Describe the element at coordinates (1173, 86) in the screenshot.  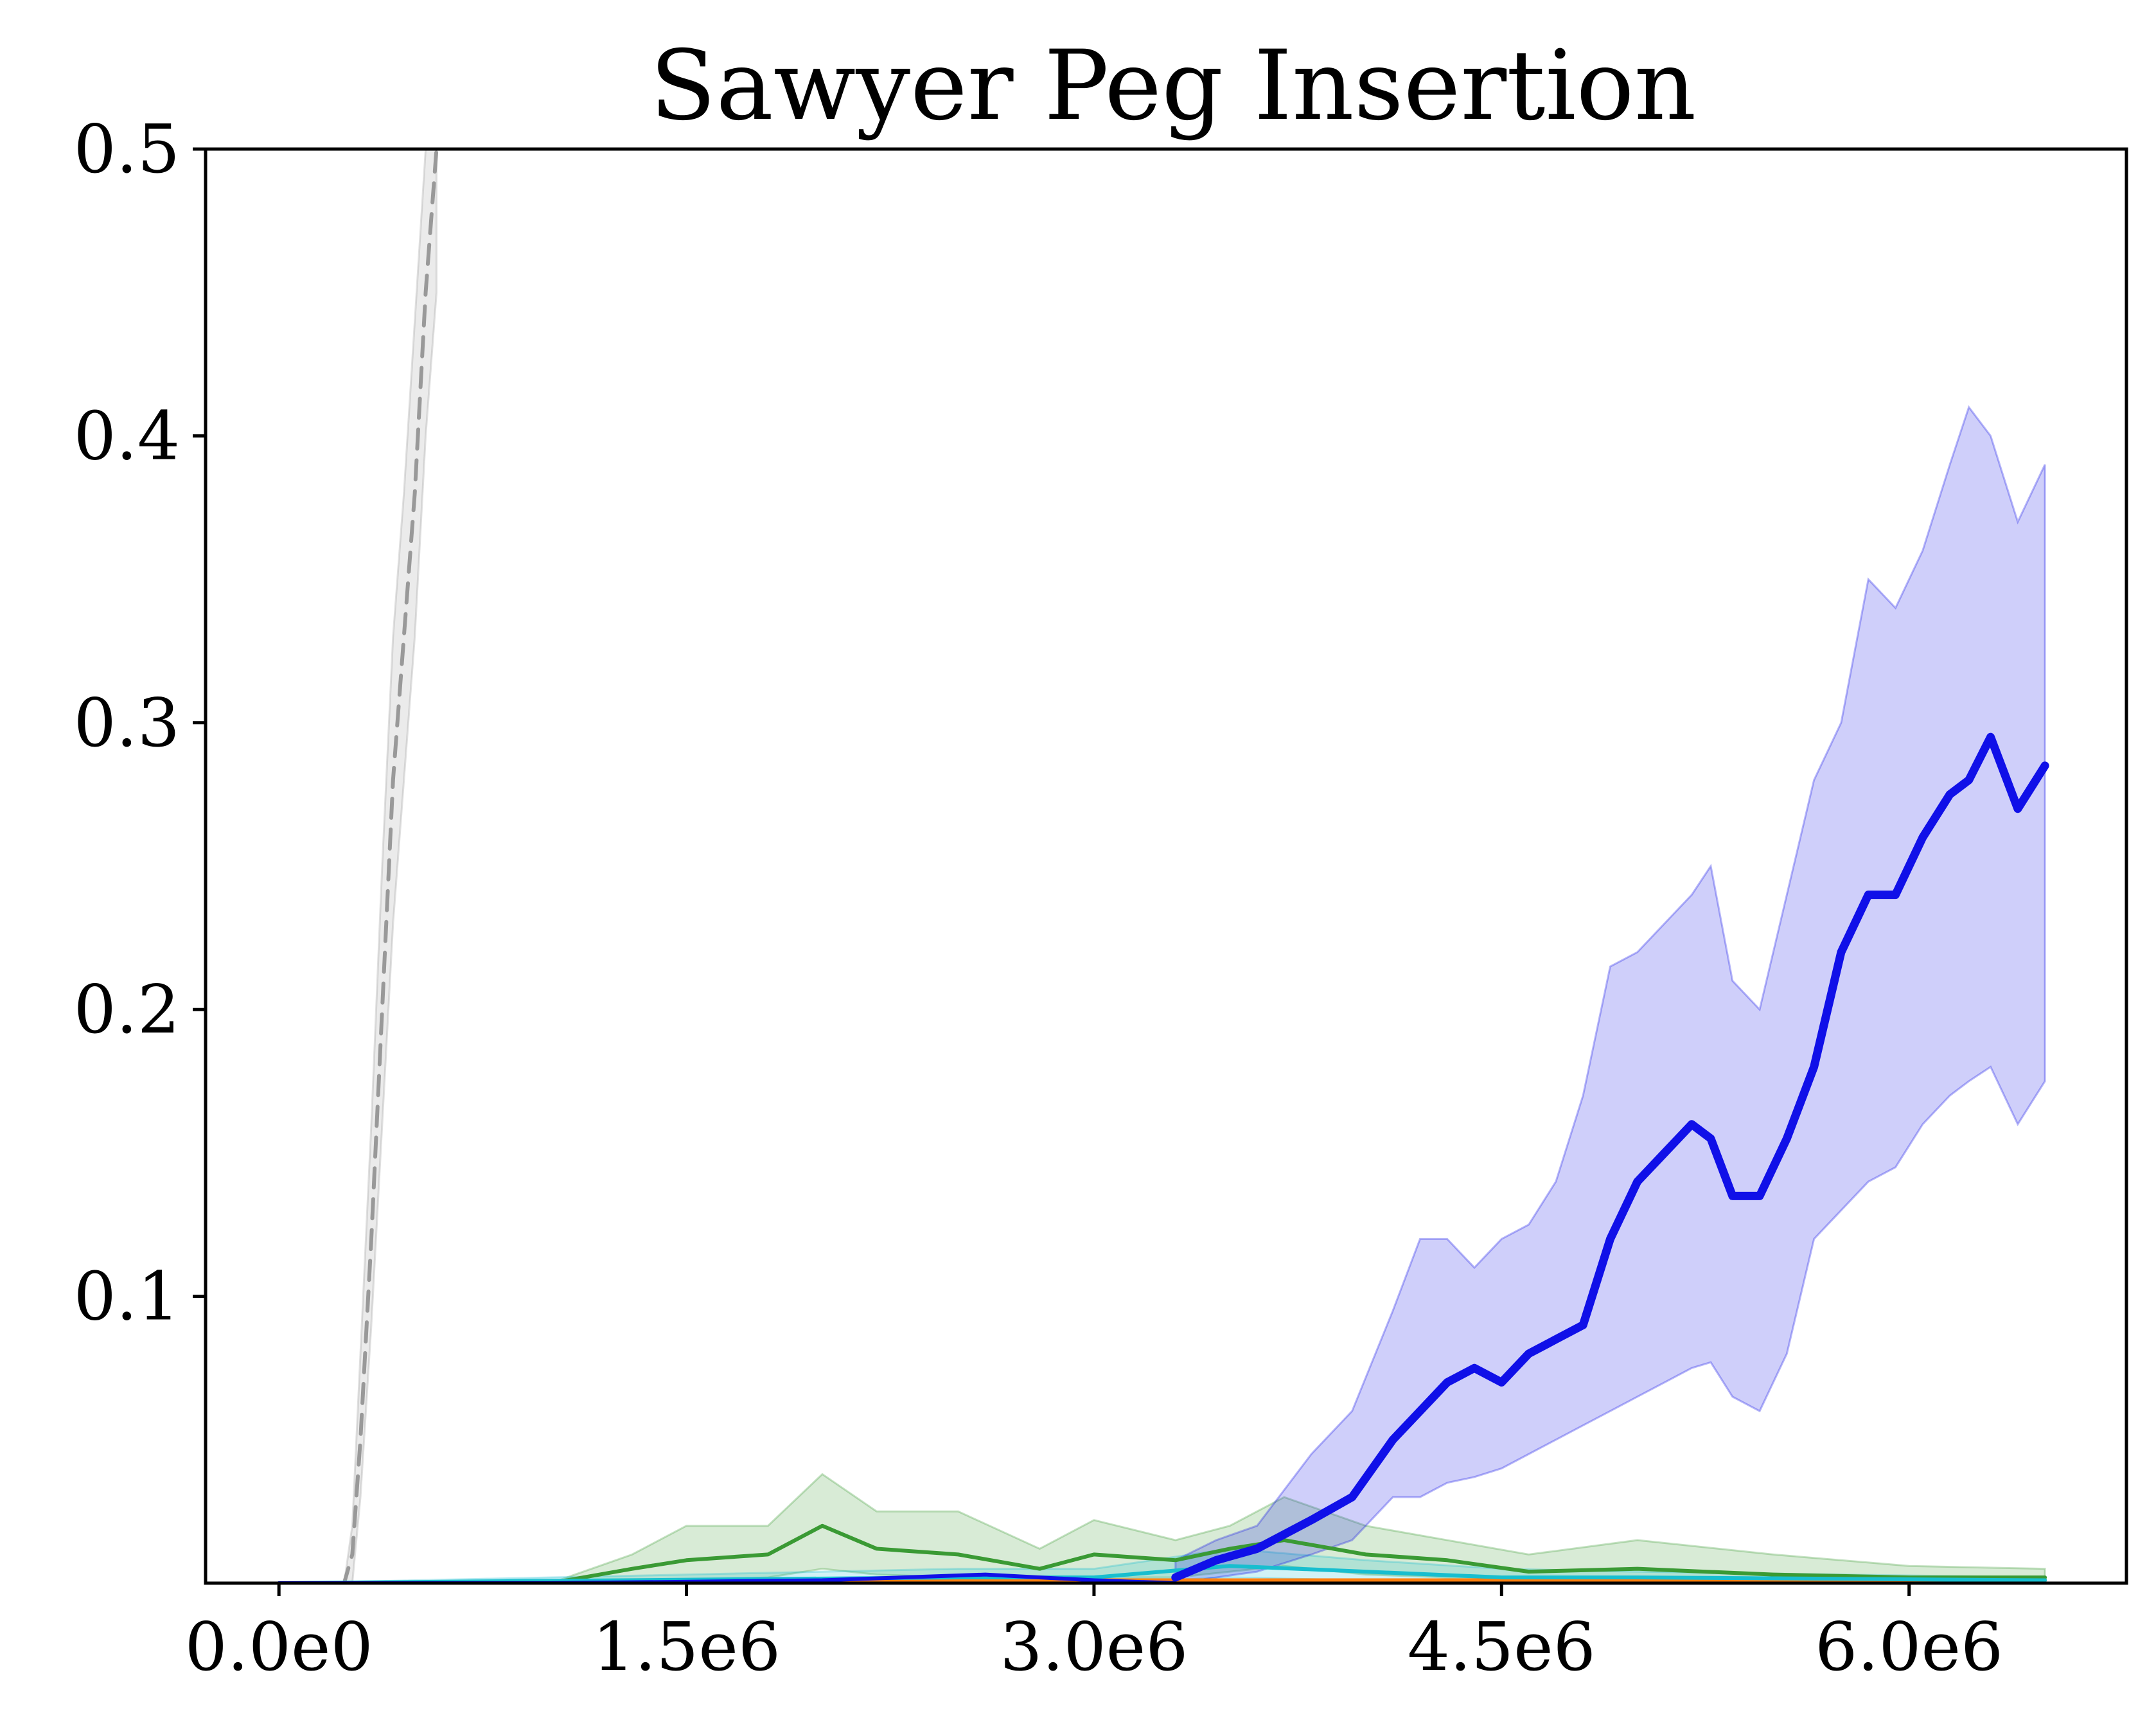
I see `chart-title: Sawyer Peg Insertion` at that location.